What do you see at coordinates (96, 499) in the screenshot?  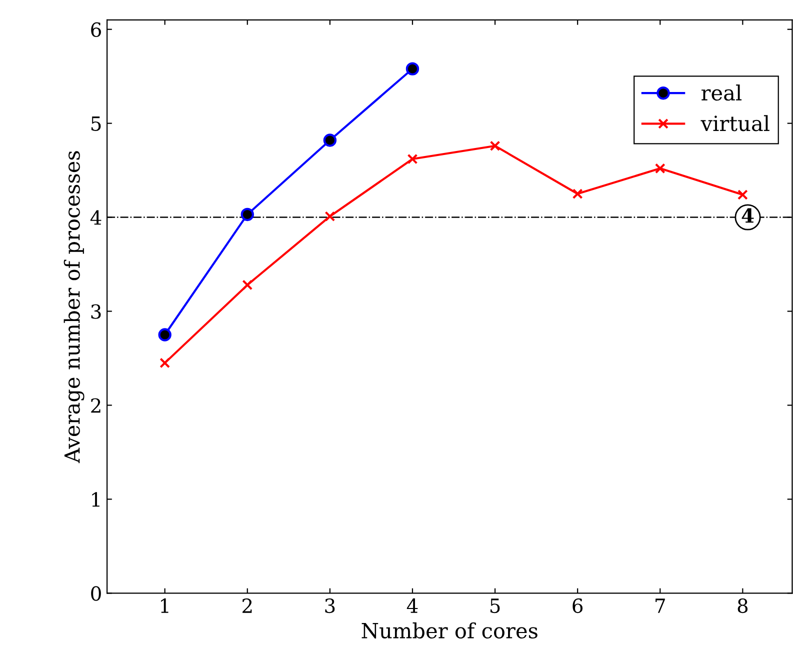 I see `y-tick-label: 1` at bounding box center [96, 499].